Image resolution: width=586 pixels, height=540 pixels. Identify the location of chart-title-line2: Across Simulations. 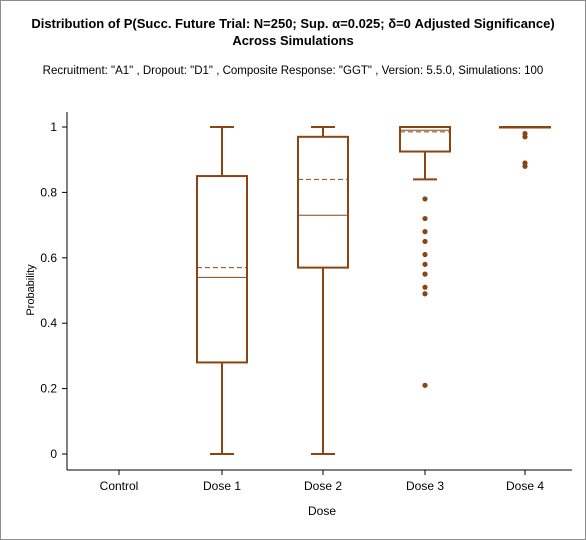
(293, 40).